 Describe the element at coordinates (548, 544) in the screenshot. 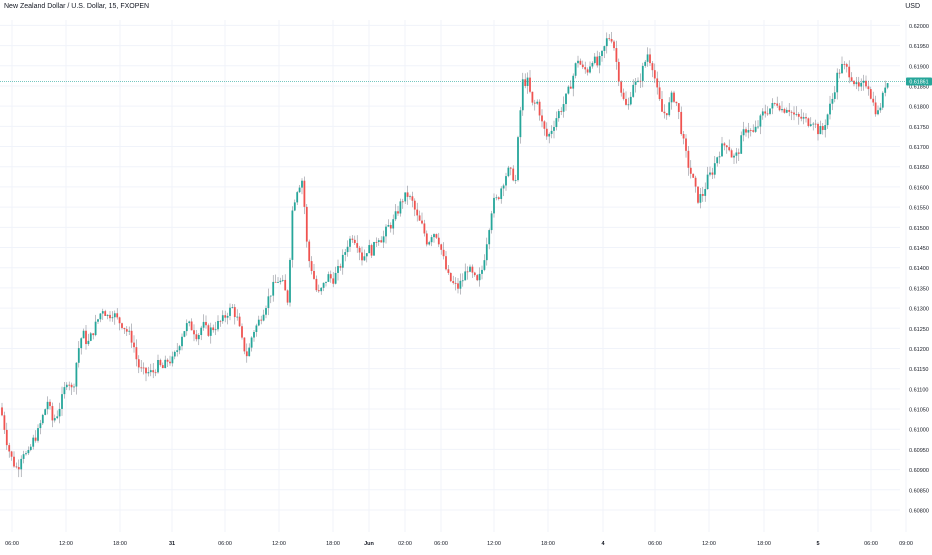

I see `x-tick-label: 18:00` at that location.